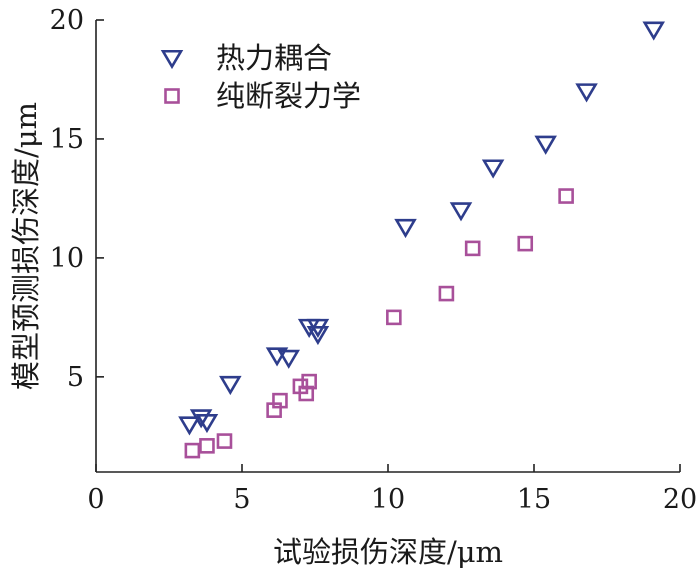 This screenshot has height=581, width=700. I want to click on x-tick-label: 0, so click(95, 499).